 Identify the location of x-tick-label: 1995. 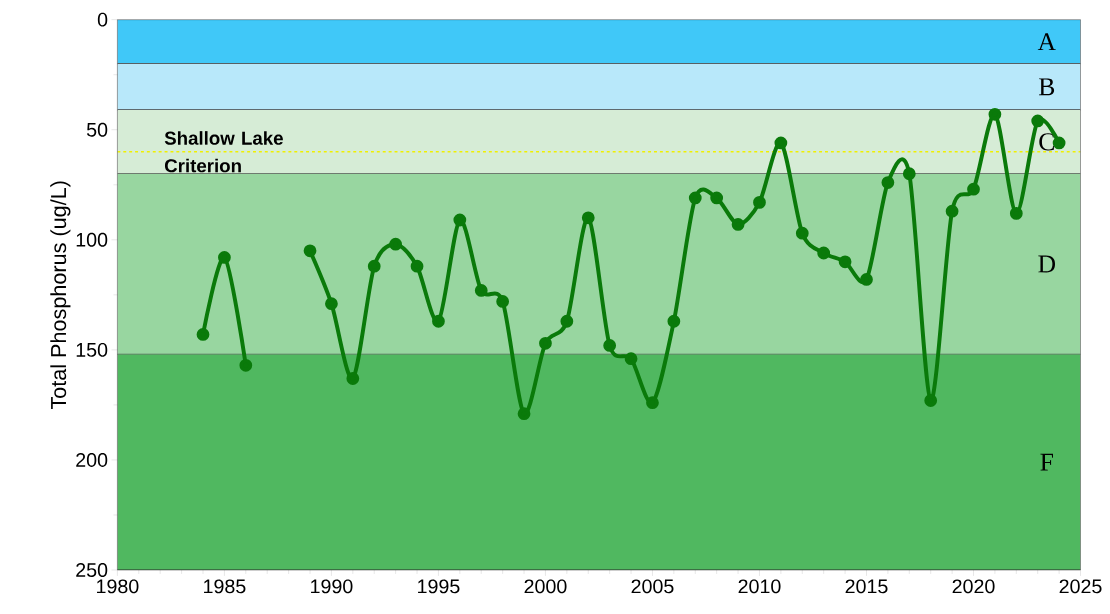
(439, 586).